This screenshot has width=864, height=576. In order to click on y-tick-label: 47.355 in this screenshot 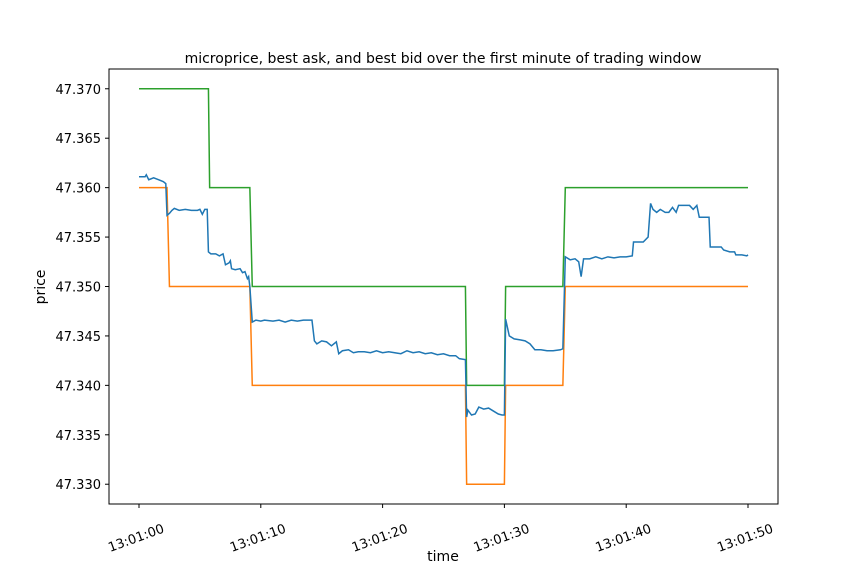, I will do `click(79, 238)`.